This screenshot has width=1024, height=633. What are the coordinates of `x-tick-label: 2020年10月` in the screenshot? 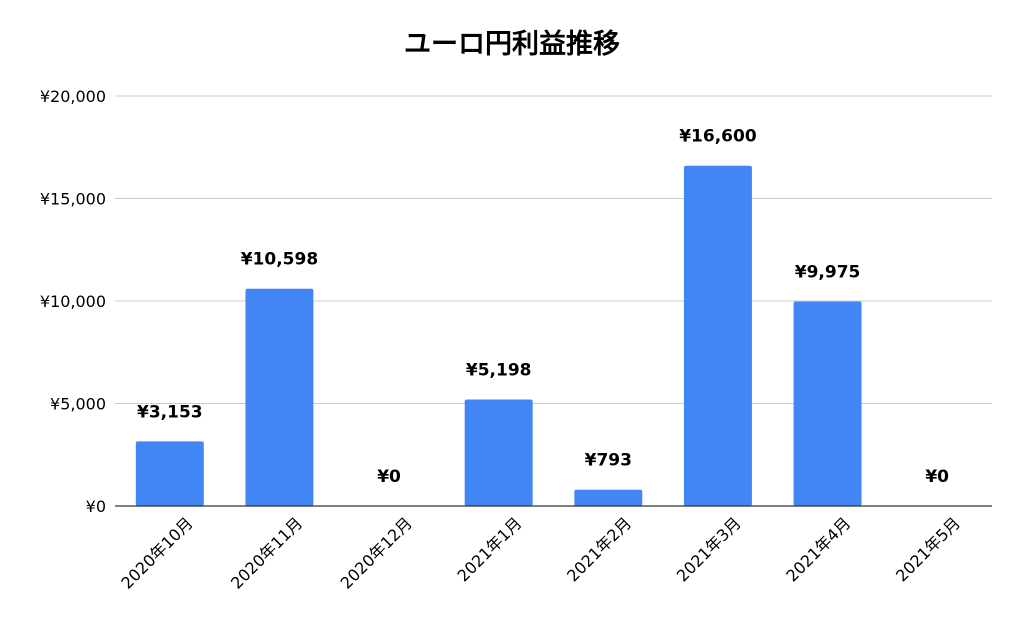 It's located at (156, 552).